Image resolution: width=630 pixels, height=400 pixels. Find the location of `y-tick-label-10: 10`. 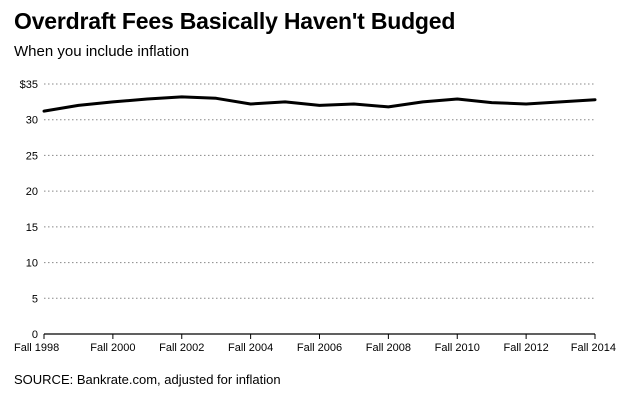

y-tick-label-10: 10 is located at coordinates (32, 264).